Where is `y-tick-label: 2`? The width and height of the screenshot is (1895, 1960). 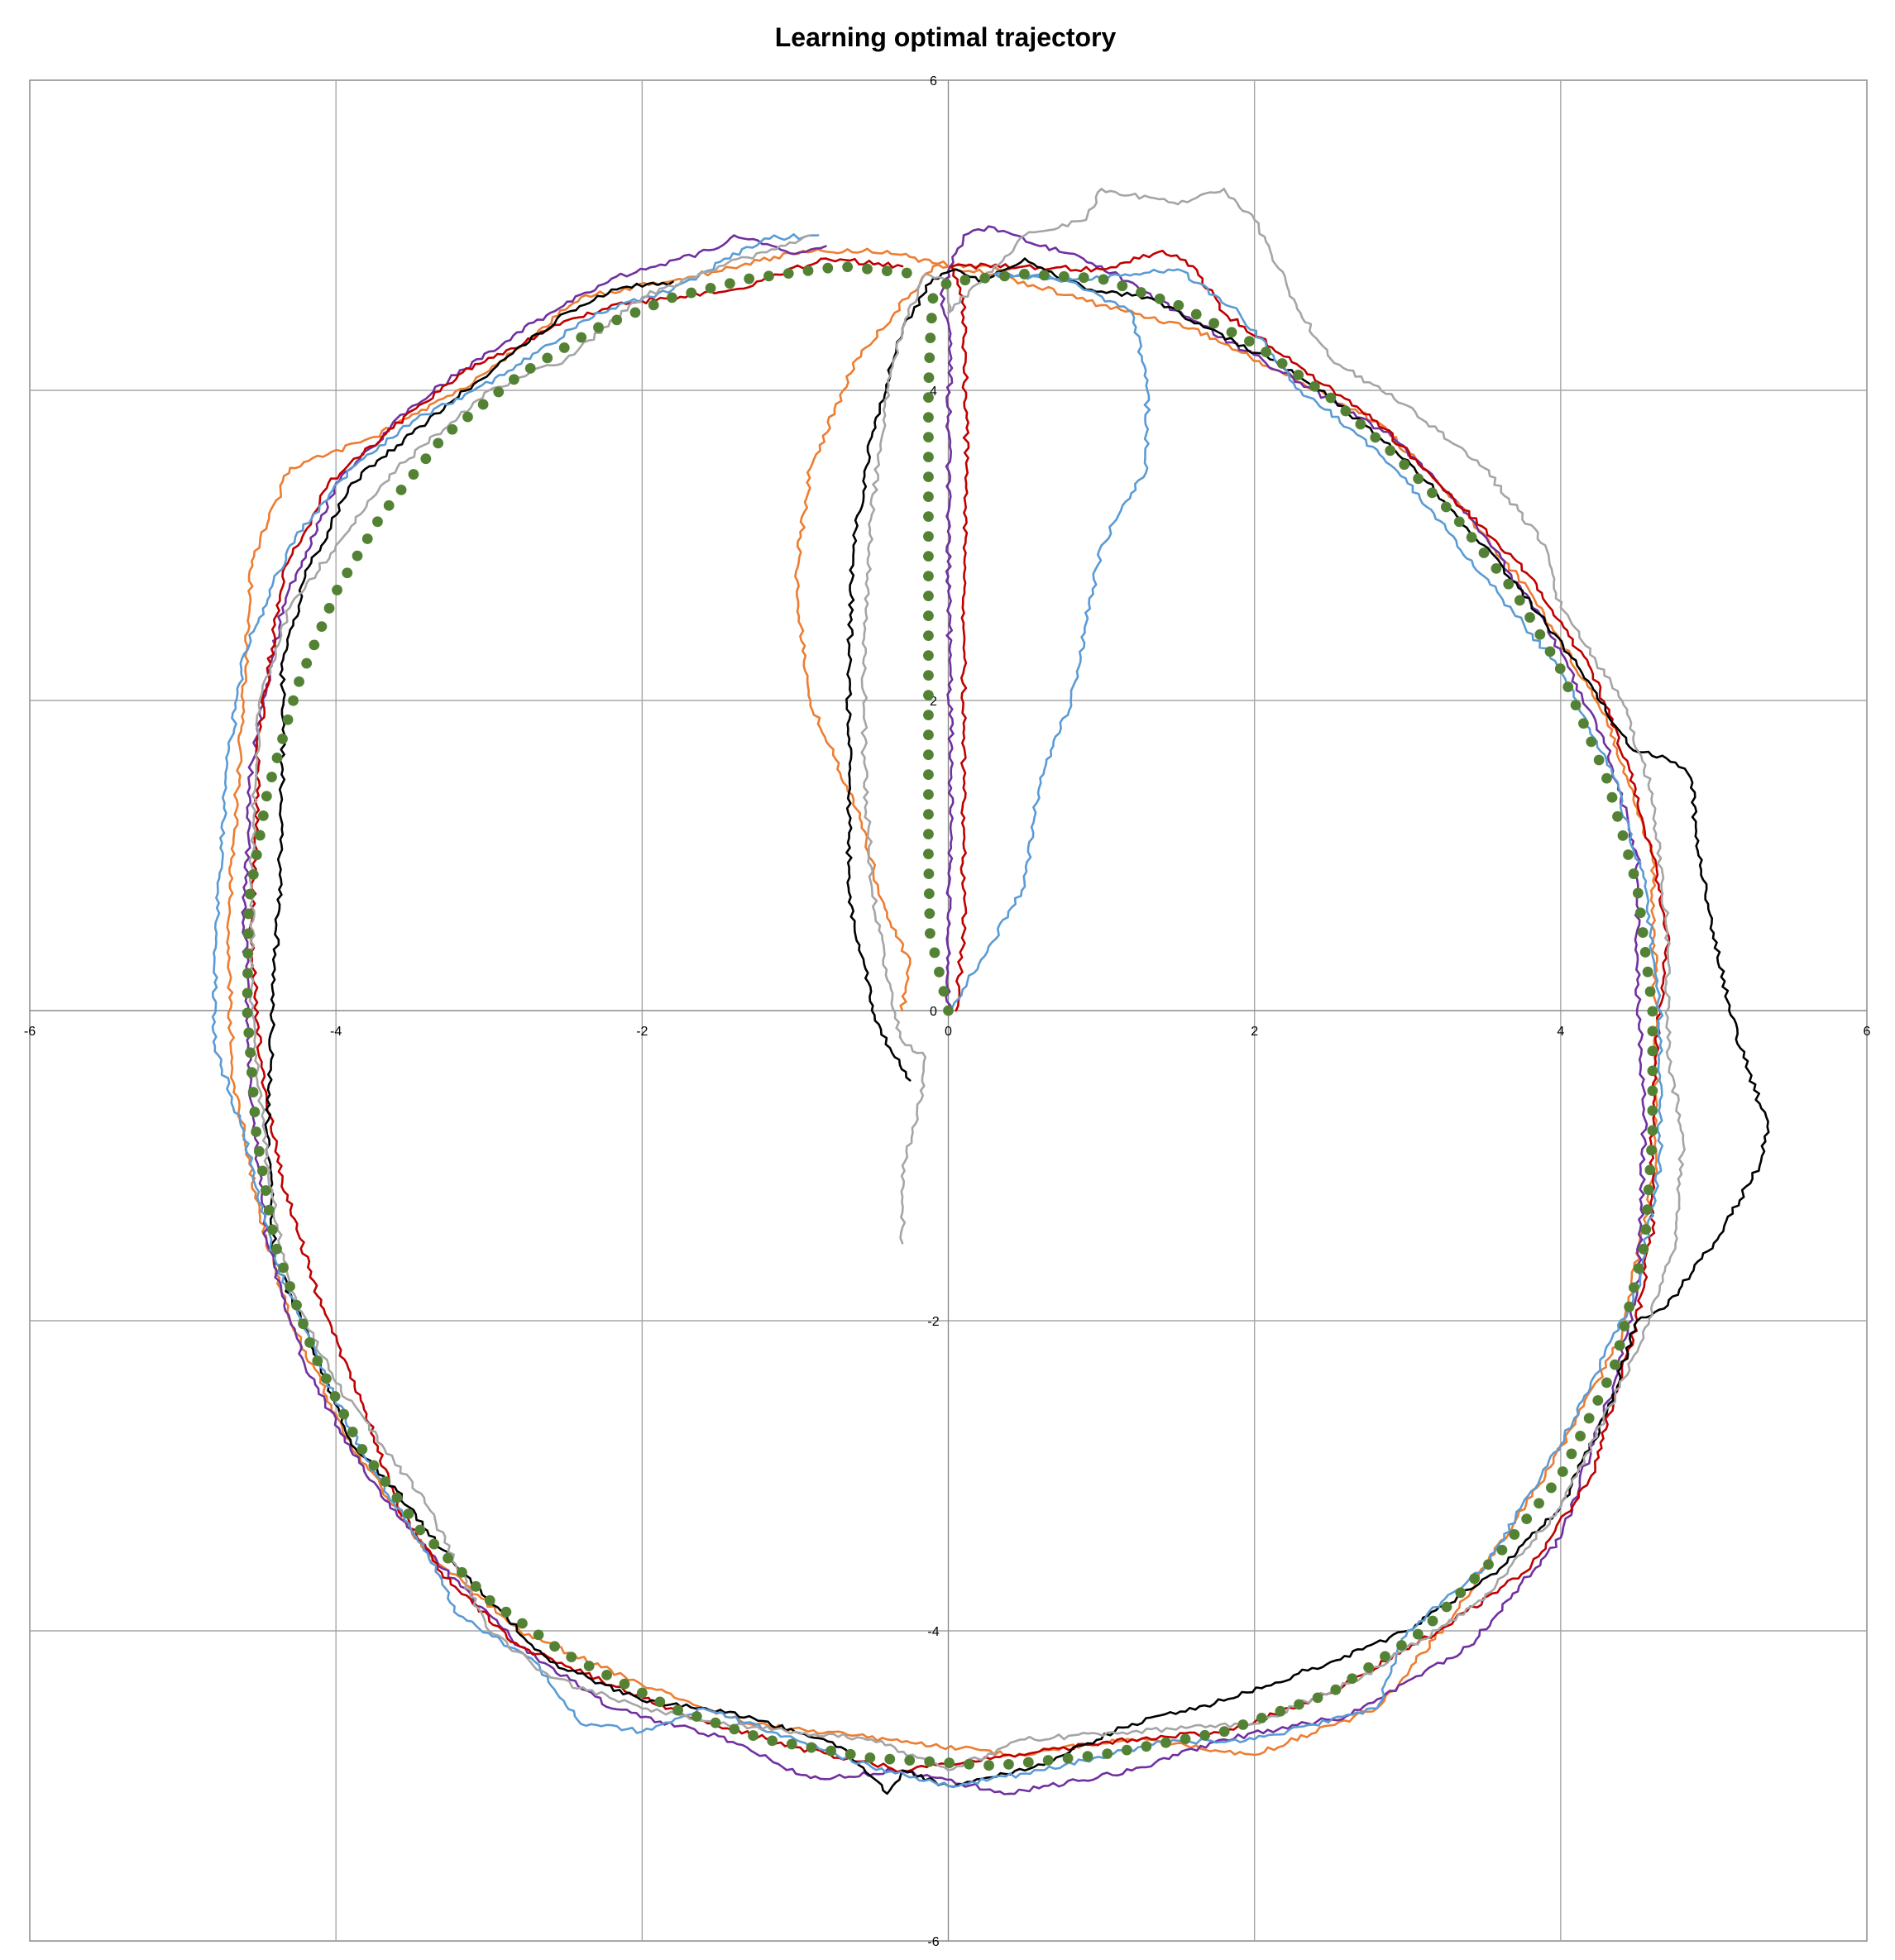 y-tick-label: 2 is located at coordinates (933, 702).